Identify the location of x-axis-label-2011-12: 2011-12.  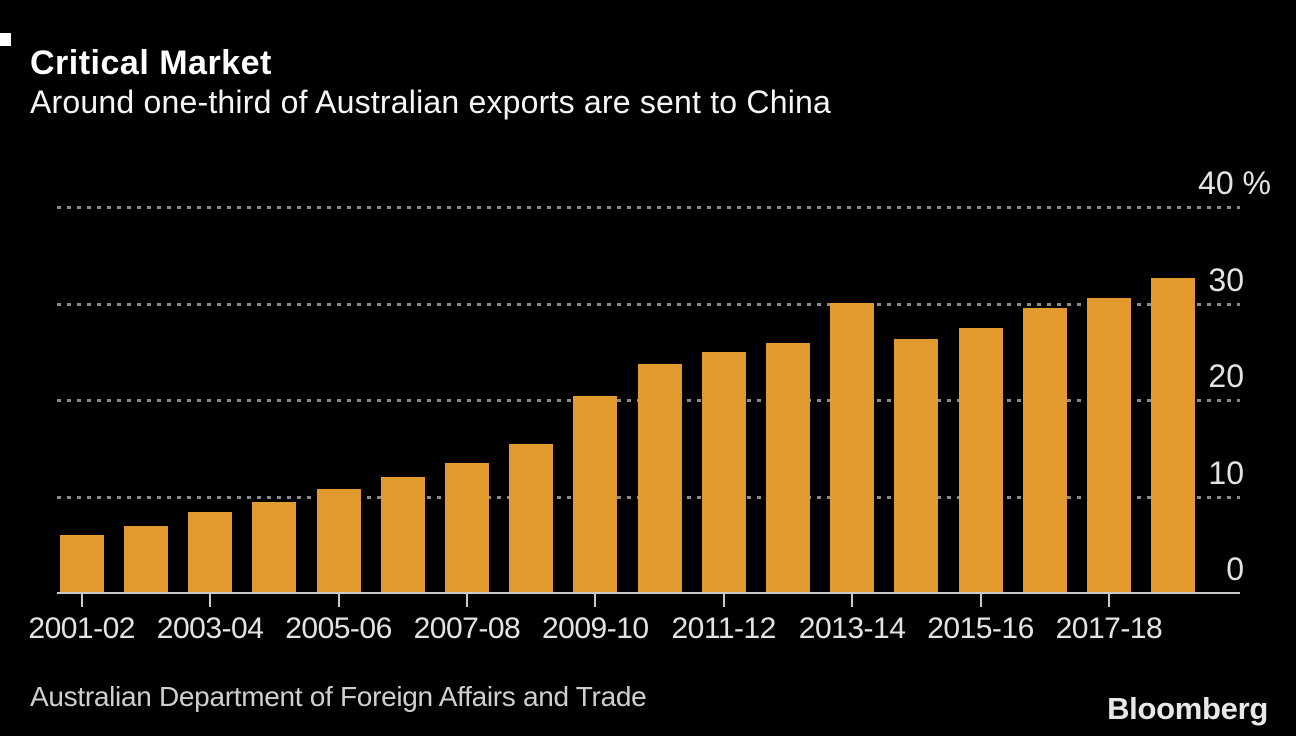
(724, 628).